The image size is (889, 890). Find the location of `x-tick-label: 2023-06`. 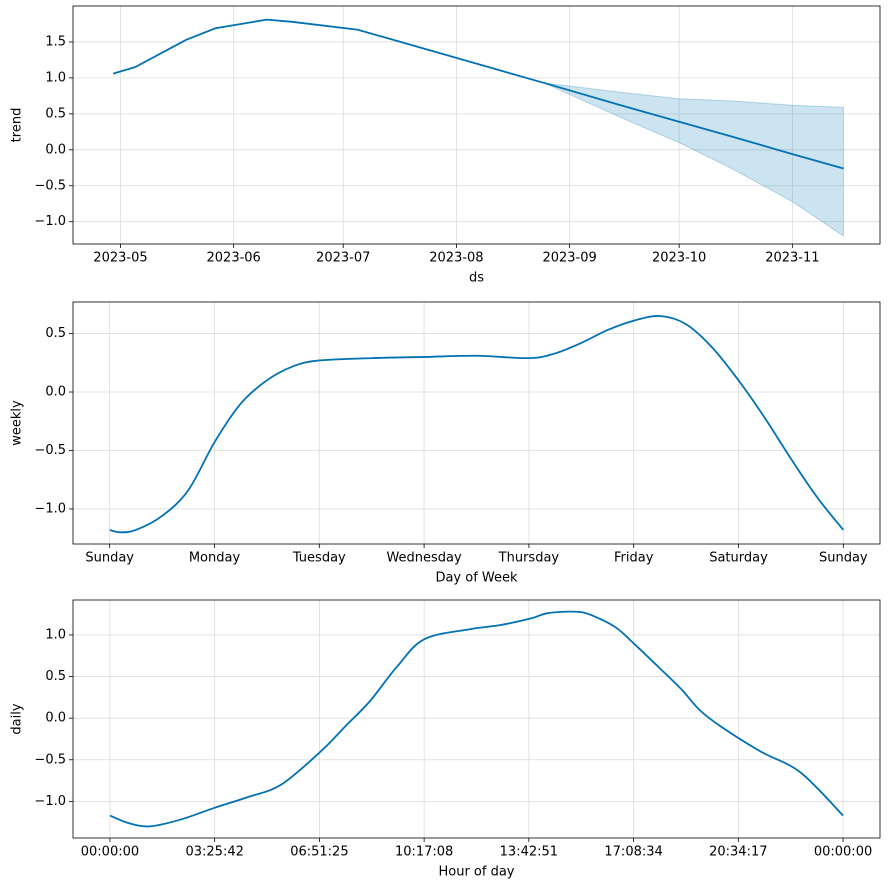

x-tick-label: 2023-06 is located at coordinates (234, 258).